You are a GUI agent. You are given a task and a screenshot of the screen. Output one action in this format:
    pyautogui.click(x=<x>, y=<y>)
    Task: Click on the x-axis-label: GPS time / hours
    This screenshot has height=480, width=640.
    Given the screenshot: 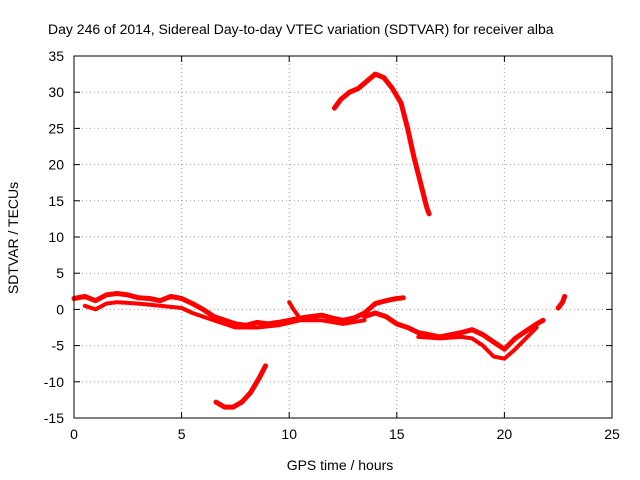 What is the action you would take?
    pyautogui.click(x=340, y=465)
    